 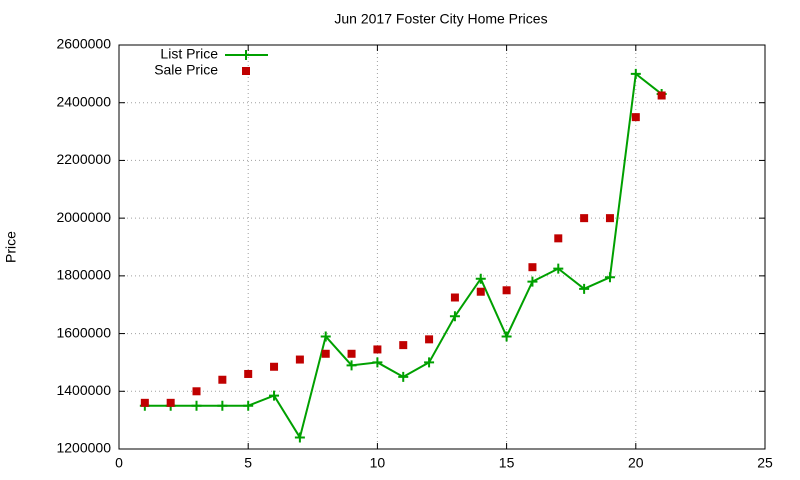 What do you see at coordinates (83, 390) in the screenshot?
I see `y-tick-label: 1400000` at bounding box center [83, 390].